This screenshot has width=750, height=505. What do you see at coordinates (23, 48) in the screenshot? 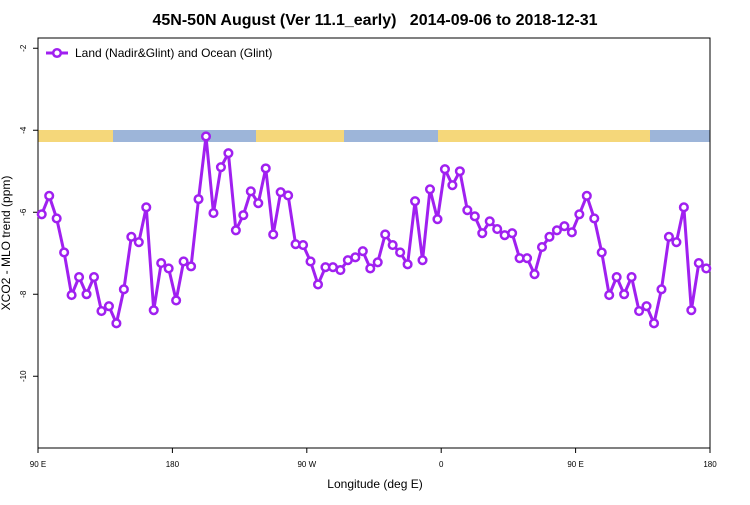
I see `y-tick-label: -2` at bounding box center [23, 48].